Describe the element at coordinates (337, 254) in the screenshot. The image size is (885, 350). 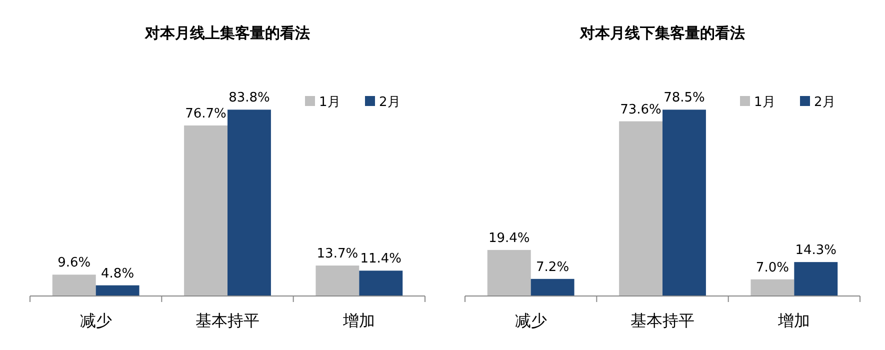
I see `data-label: 13.7%` at that location.